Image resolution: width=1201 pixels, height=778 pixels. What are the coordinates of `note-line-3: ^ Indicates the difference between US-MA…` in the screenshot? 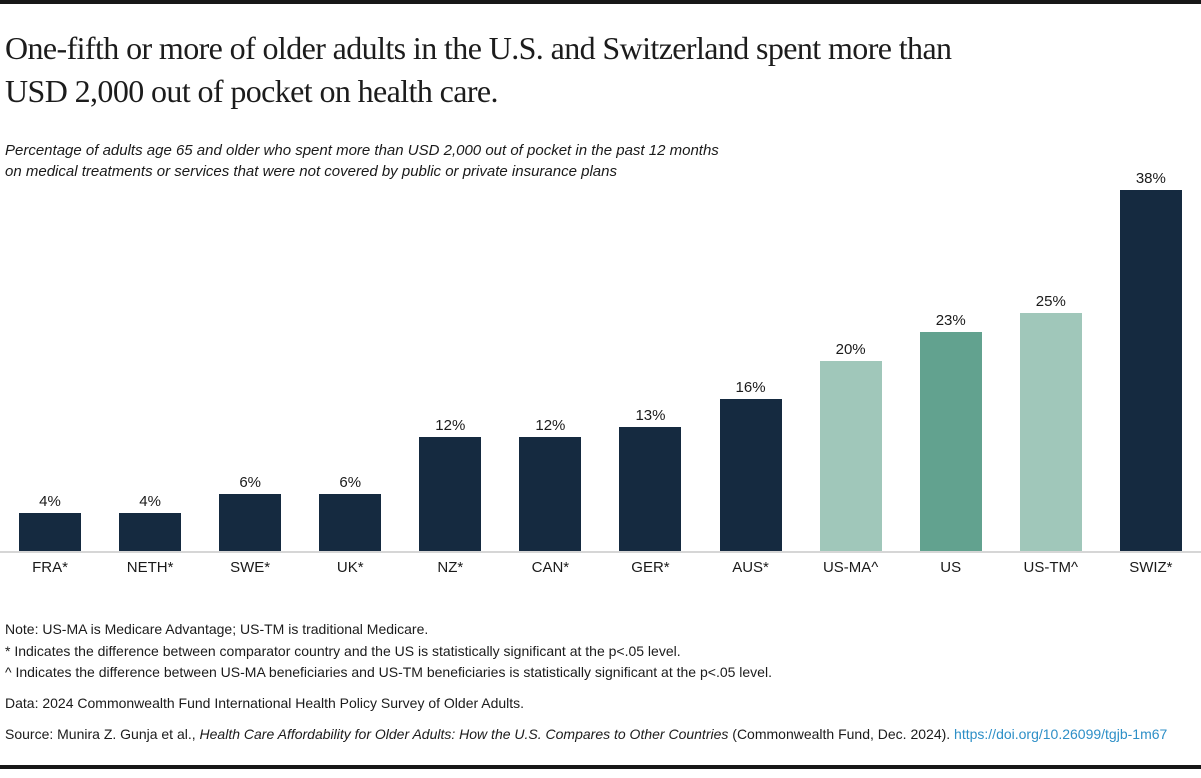 It's located at (388, 672).